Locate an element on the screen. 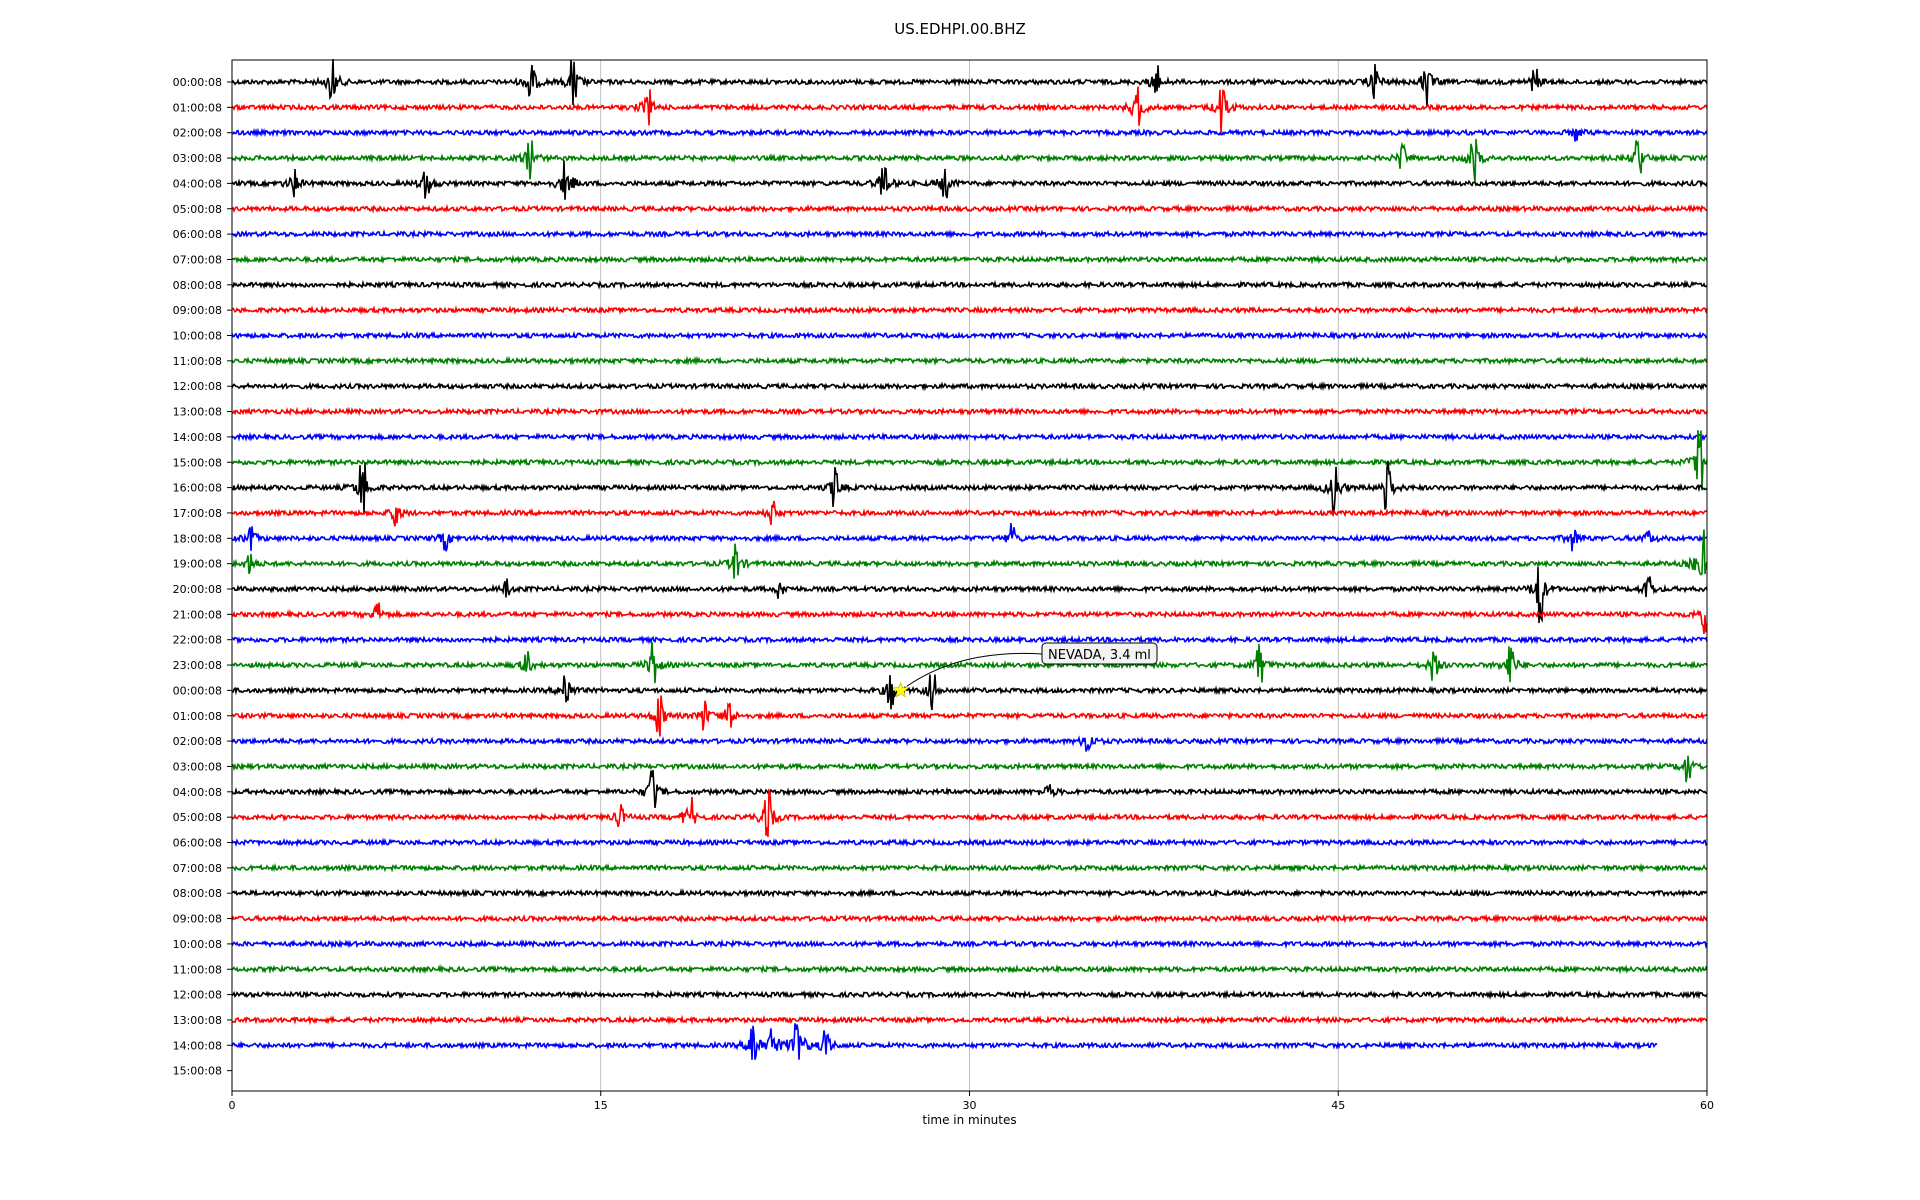  annotation-label: NEVADA, 3.4 ml is located at coordinates (1099, 655).